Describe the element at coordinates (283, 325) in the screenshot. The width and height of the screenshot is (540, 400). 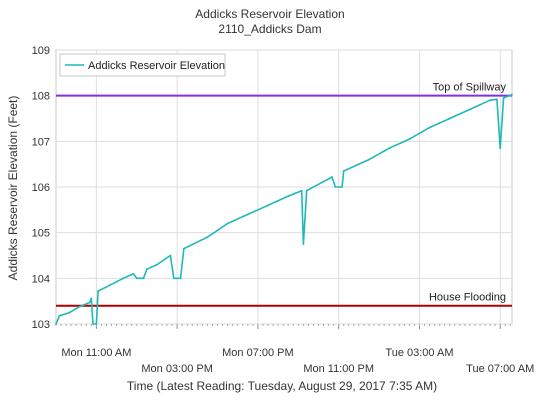
I see `minor-ticks` at that location.